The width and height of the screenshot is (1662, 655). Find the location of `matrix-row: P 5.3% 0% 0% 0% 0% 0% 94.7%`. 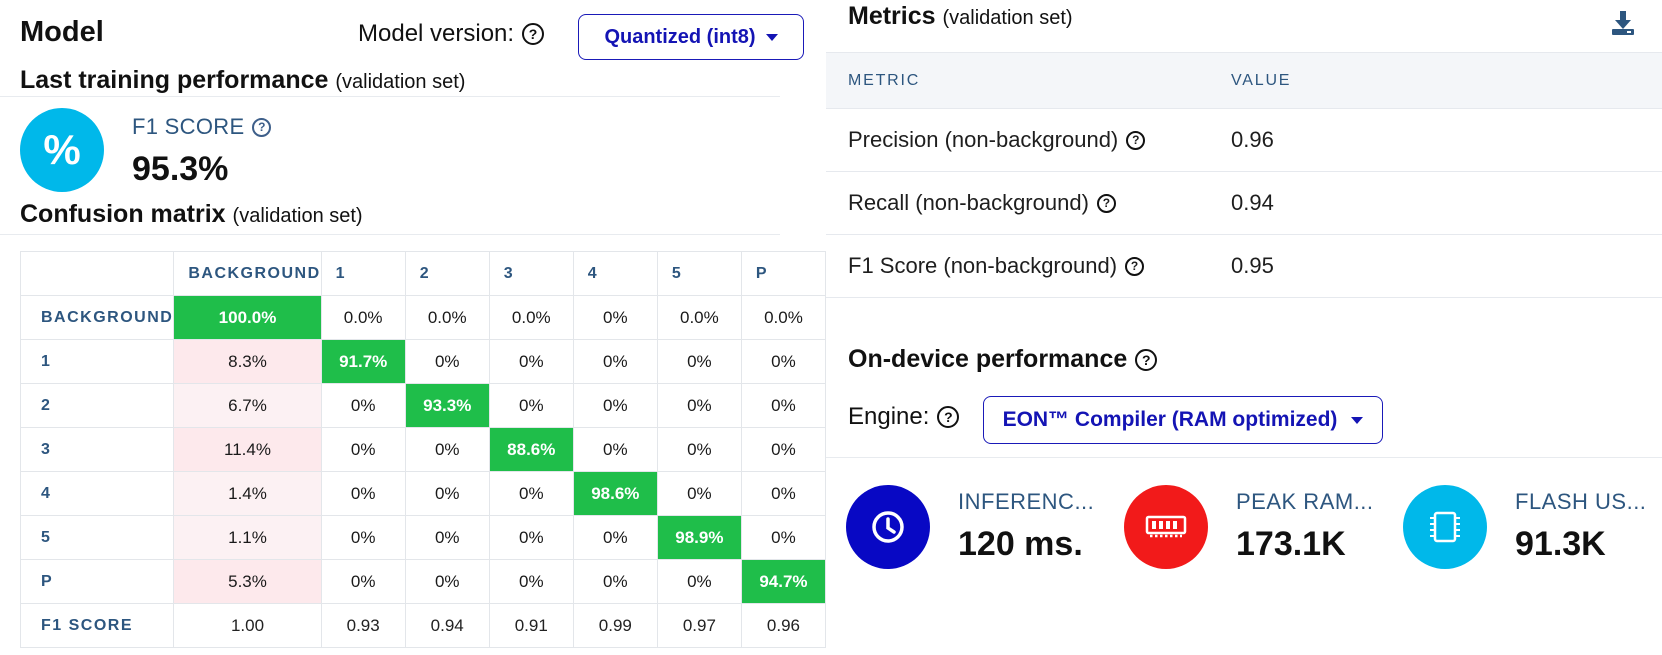

matrix-row: P 5.3% 0% 0% 0% 0% 0% 94.7% is located at coordinates (423, 581).